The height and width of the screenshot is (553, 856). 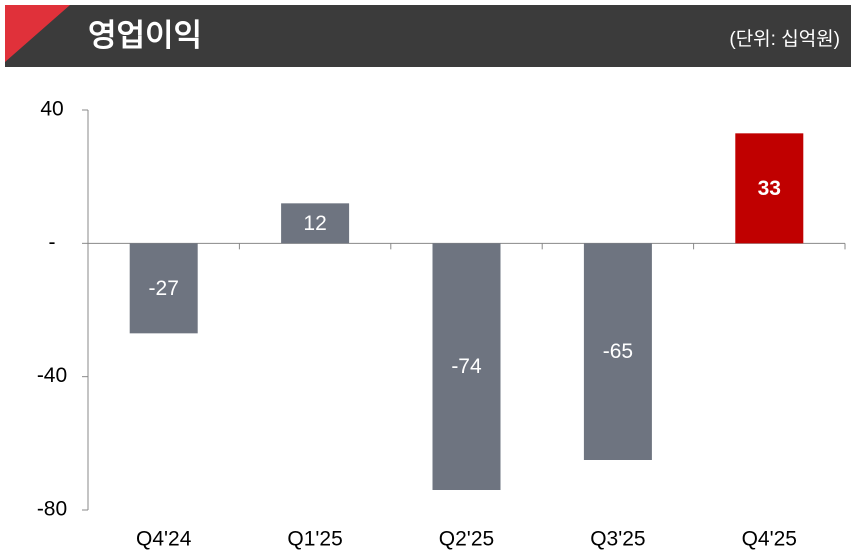 I want to click on y-tick-label: -, so click(x=52, y=242).